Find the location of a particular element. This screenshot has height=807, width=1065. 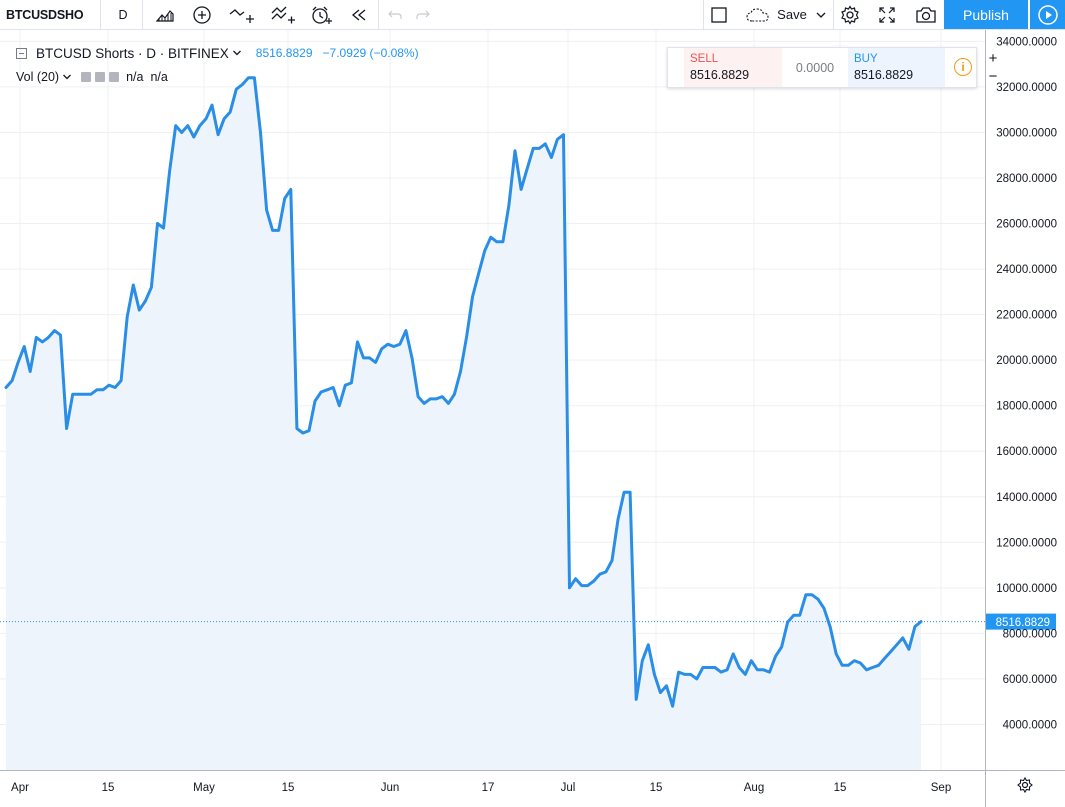

play-button is located at coordinates (1047, 14).